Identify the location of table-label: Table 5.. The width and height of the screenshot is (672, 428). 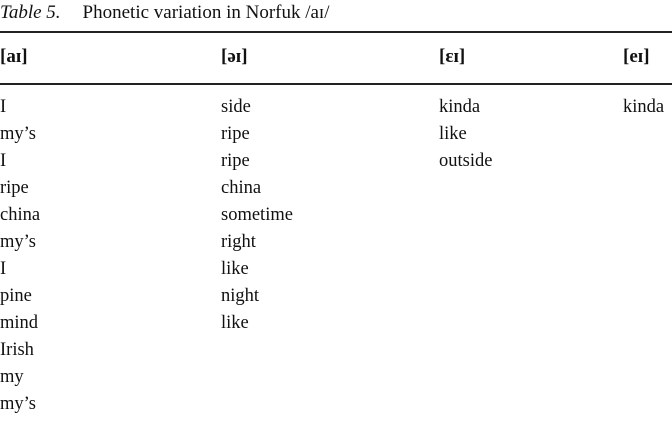
(30, 12).